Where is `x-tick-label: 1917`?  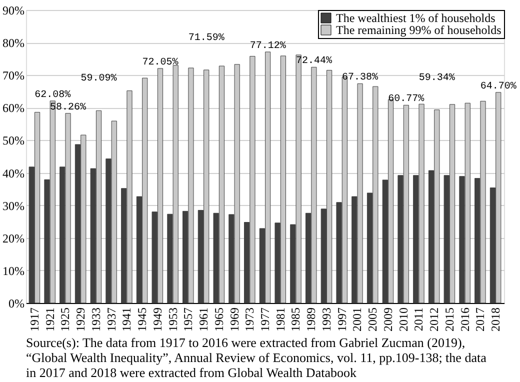 x-tick-label: 1917 is located at coordinates (34, 320).